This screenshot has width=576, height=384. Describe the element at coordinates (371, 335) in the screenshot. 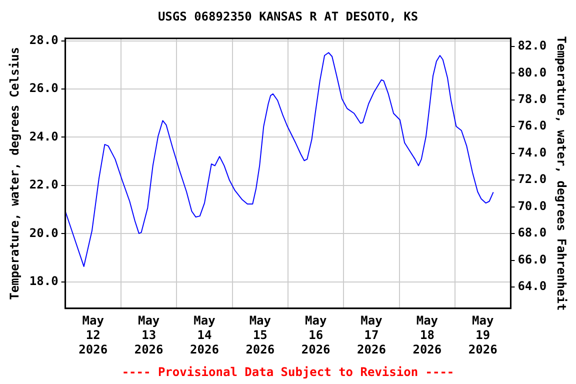

I see `x-tick-label: May 17 2026` at that location.